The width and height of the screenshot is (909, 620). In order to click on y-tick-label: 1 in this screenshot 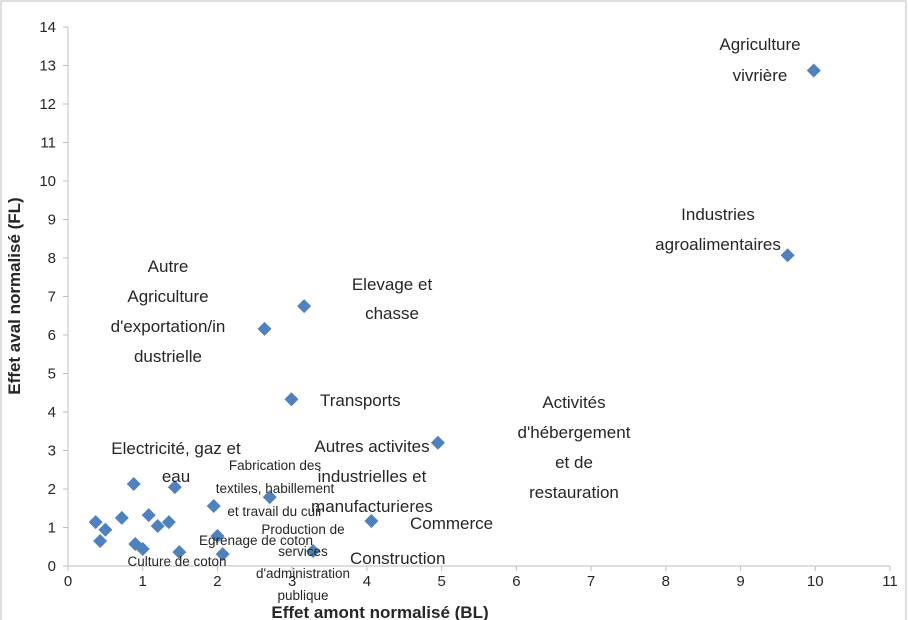, I will do `click(52, 528)`.